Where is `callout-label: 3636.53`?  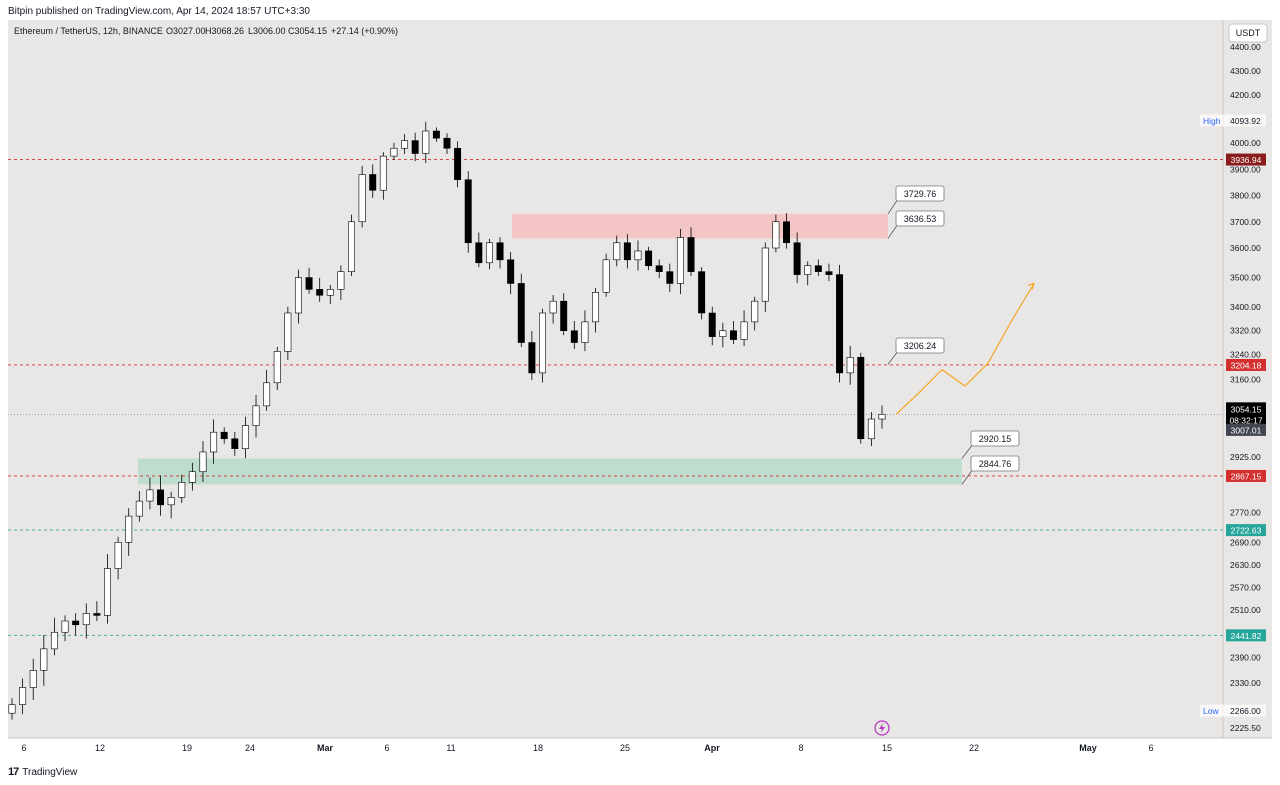
callout-label: 3636.53 is located at coordinates (920, 219).